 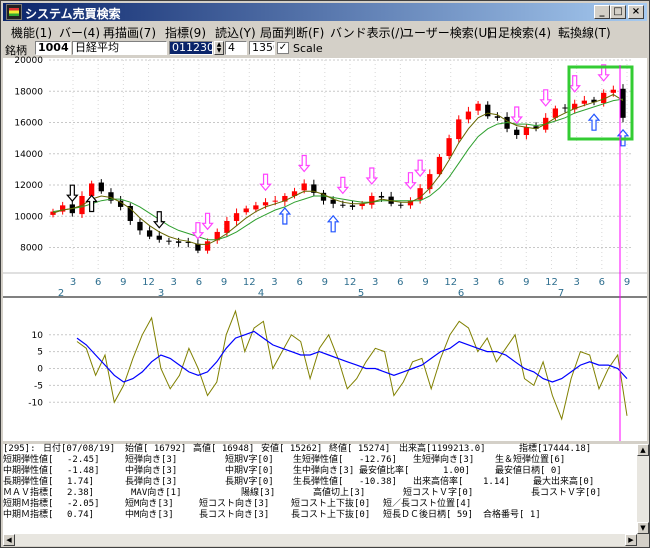 What do you see at coordinates (185, 33) in the screenshot?
I see `menu-item-indicator: 指標(9)` at bounding box center [185, 33].